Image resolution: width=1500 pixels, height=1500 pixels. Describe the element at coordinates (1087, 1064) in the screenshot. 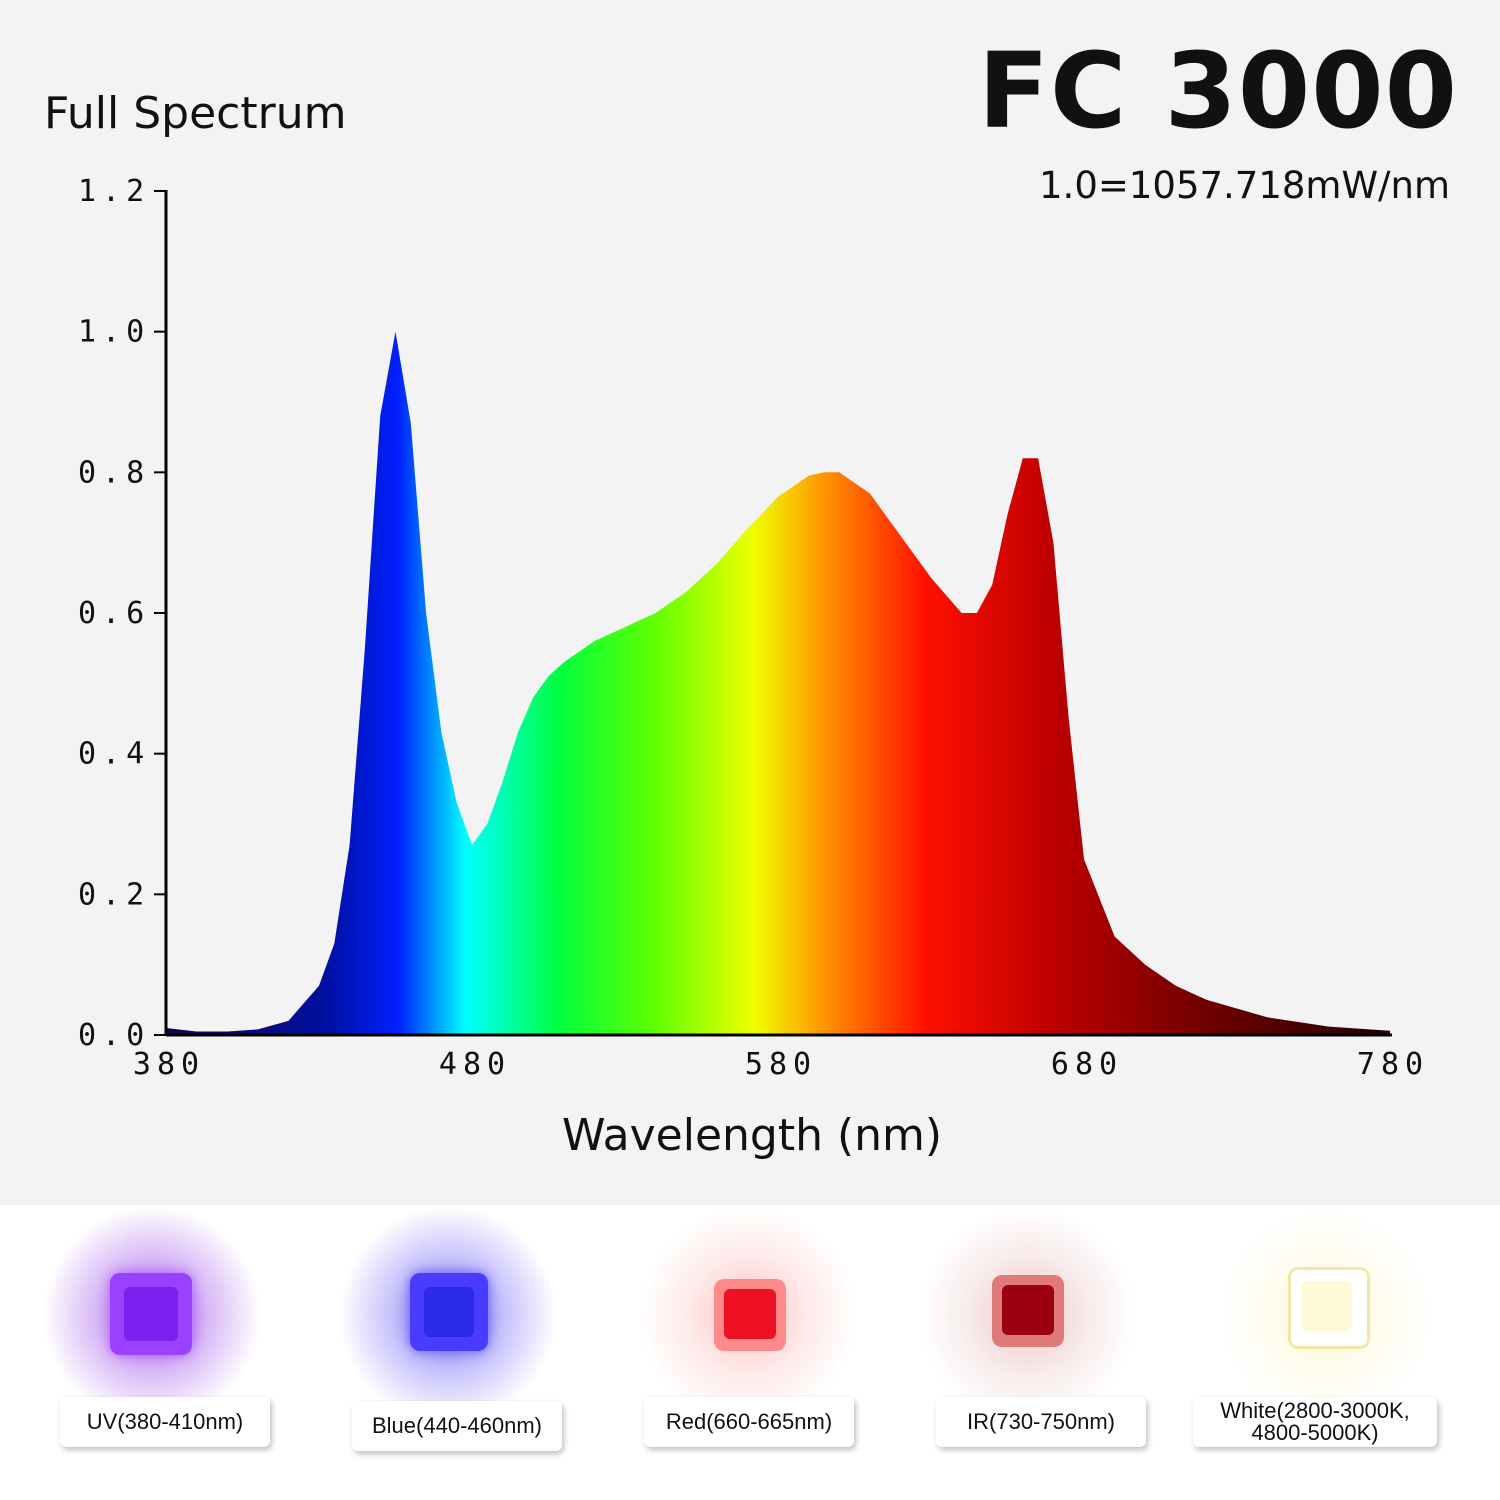

I see `x-tick-label: 680` at that location.